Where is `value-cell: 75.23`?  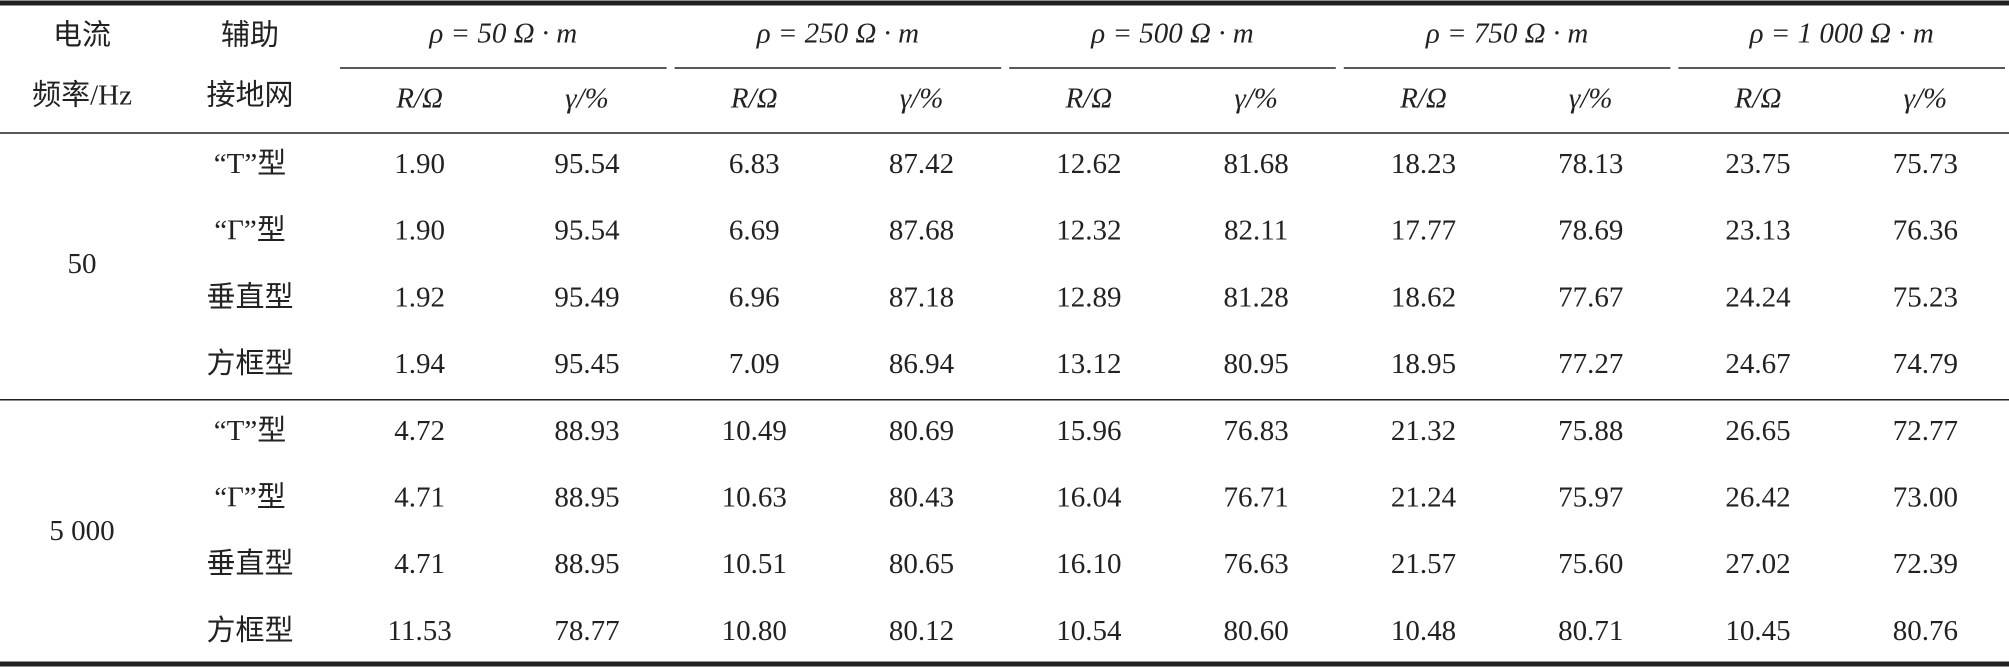
value-cell: 75.23 is located at coordinates (1925, 297).